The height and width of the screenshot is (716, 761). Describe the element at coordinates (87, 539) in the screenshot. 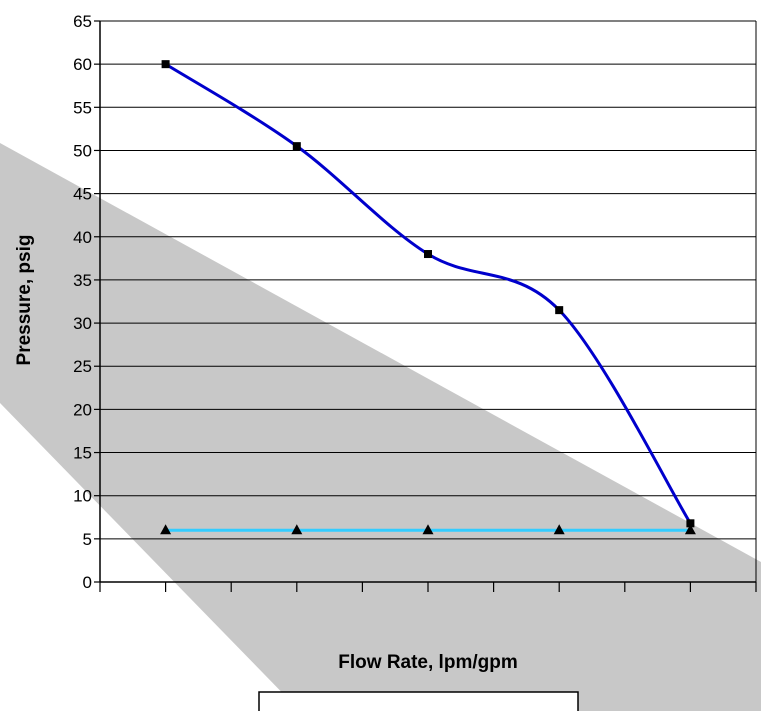

I see `y-tick-label-5: 5` at that location.